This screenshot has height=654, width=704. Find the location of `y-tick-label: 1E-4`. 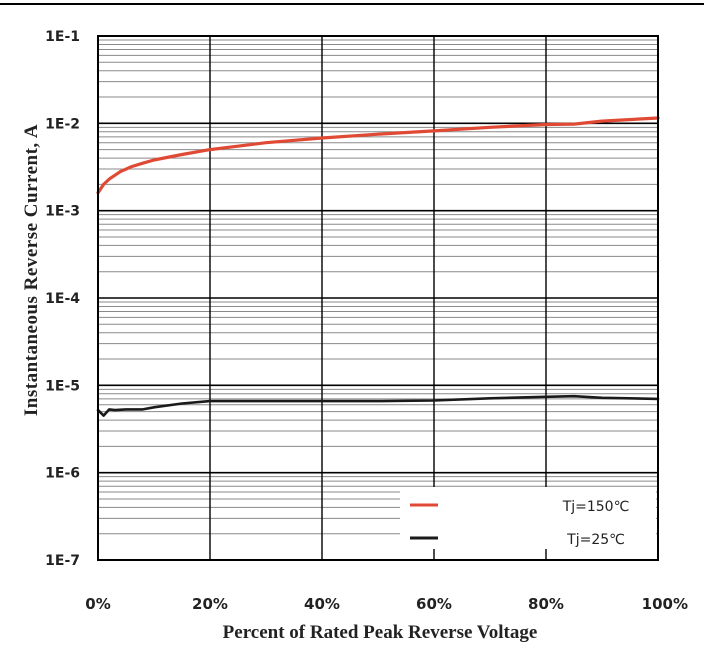

y-tick-label: 1E-4 is located at coordinates (62, 299).